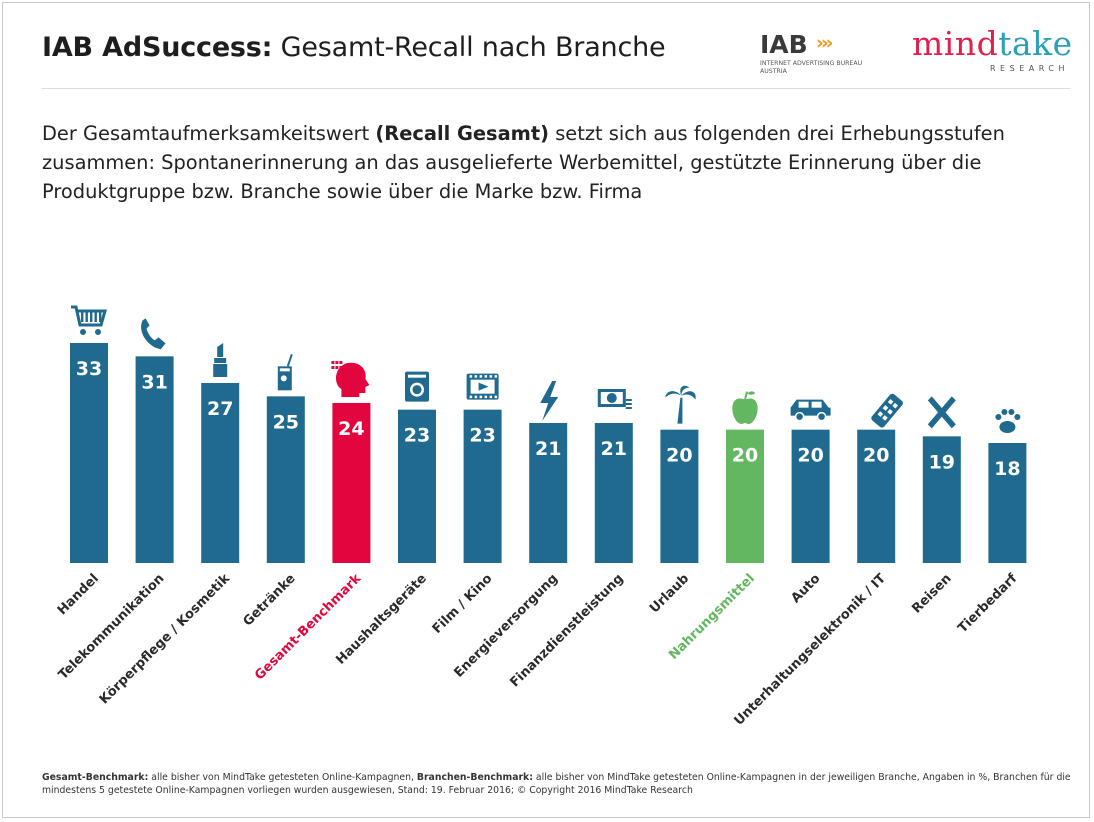 Image resolution: width=1094 pixels, height=822 pixels. What do you see at coordinates (556, 88) in the screenshot?
I see `header-divider` at bounding box center [556, 88].